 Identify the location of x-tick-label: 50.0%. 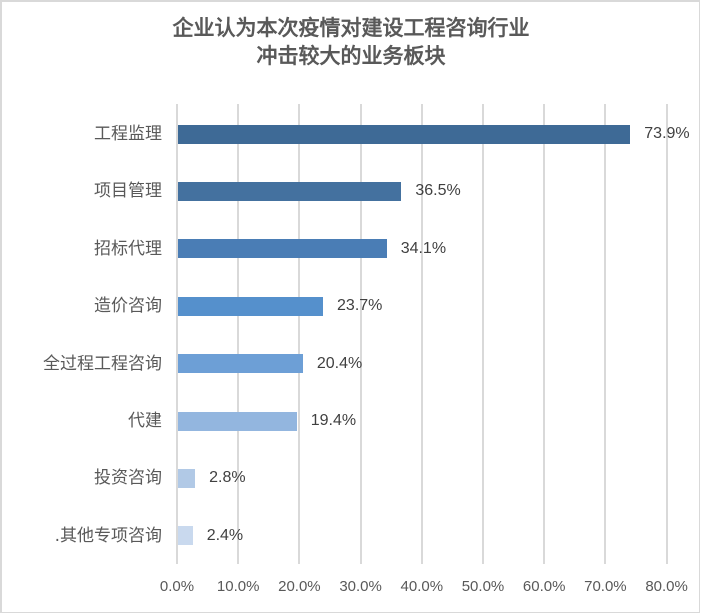
(483, 586).